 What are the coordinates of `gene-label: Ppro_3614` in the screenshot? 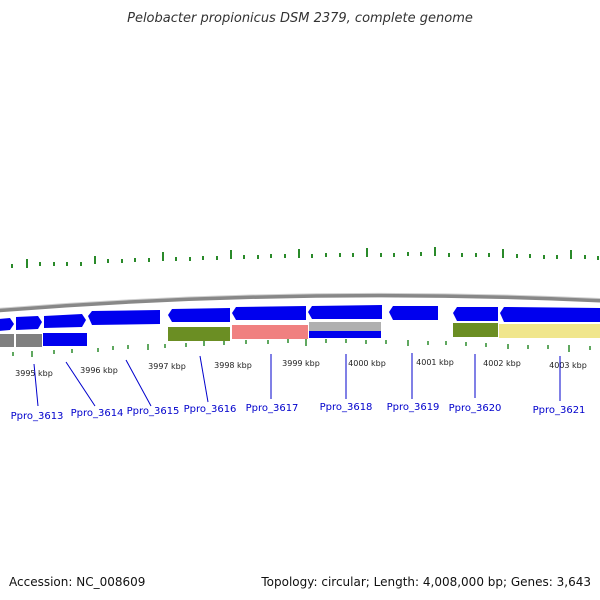 It's located at (97, 413).